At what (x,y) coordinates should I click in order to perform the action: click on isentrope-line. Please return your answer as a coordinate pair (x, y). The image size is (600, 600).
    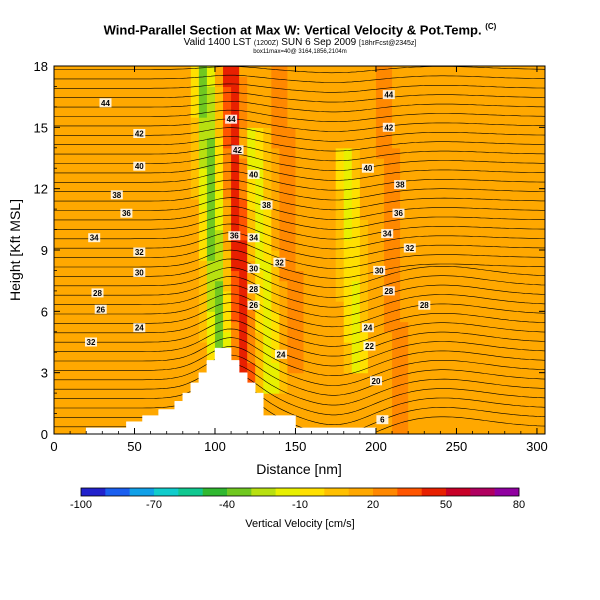
    Looking at the image, I should click on (299, 78).